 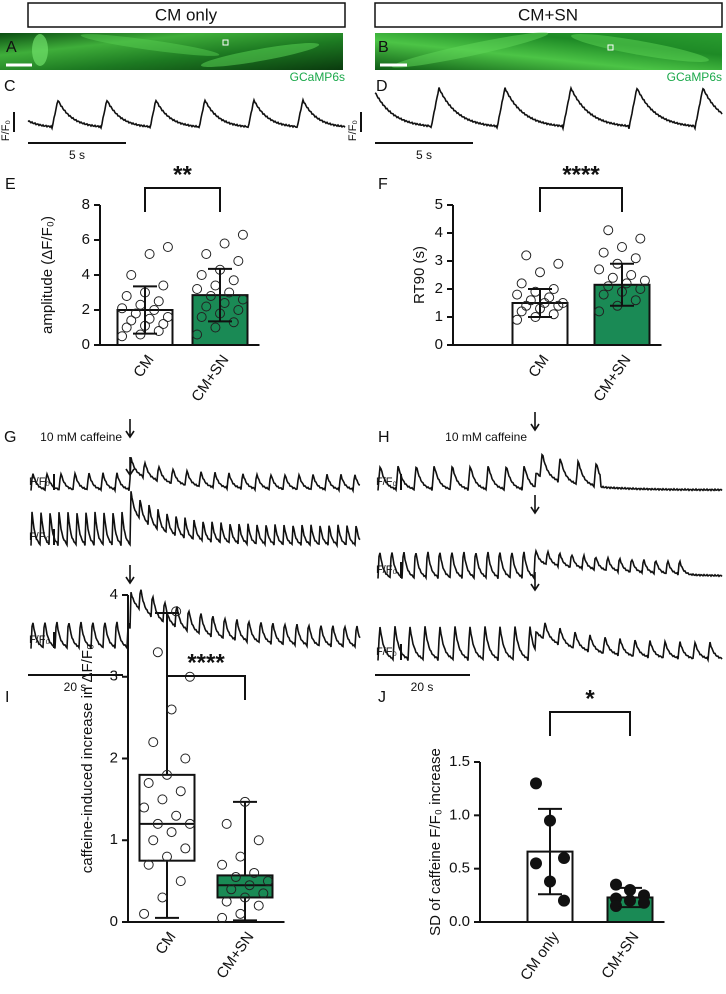 What do you see at coordinates (182, 174) in the screenshot?
I see `significance: **` at bounding box center [182, 174].